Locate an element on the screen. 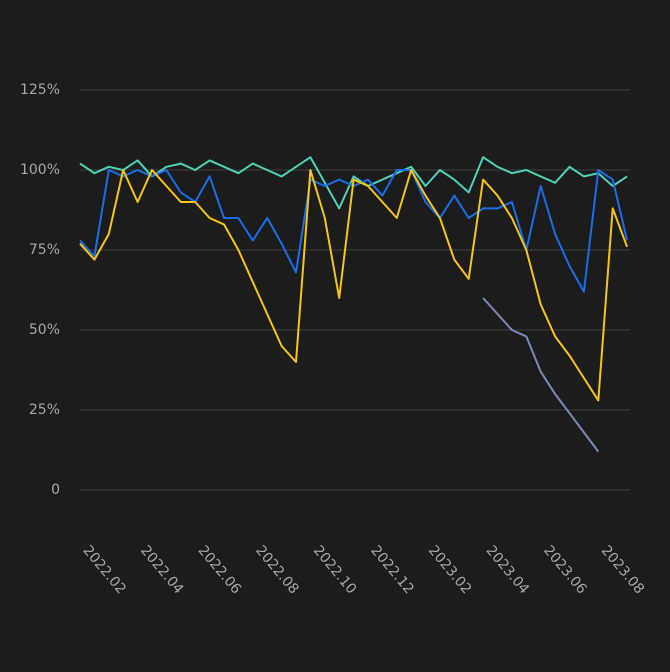  x-tick-label: 2023.02 is located at coordinates (449, 570).